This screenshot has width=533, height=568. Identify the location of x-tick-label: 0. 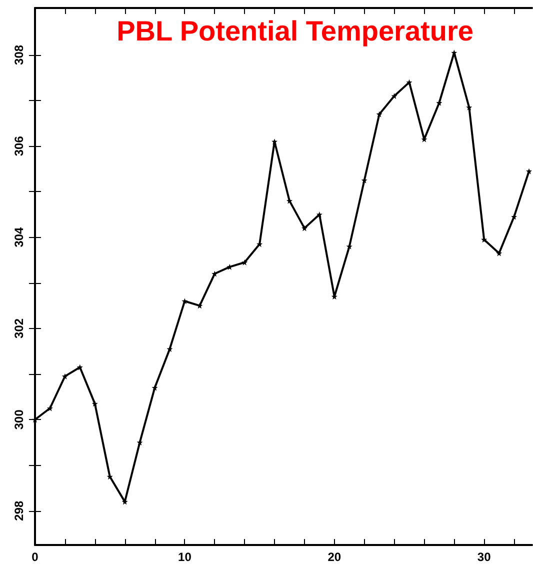
(35, 557).